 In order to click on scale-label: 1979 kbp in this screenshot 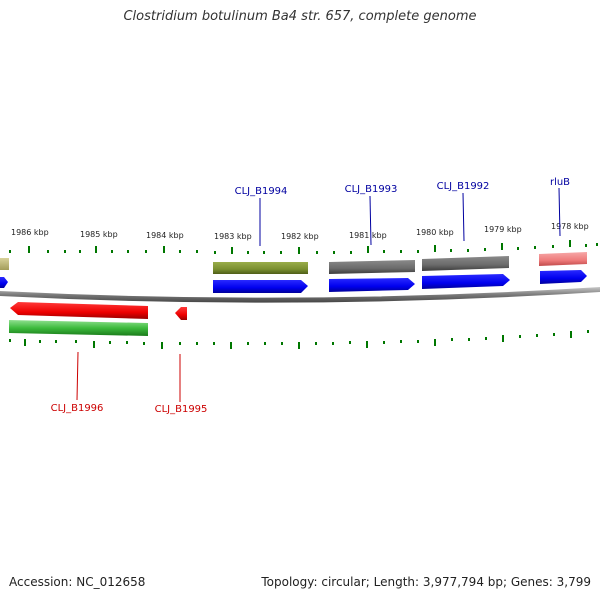, I will do `click(503, 229)`.